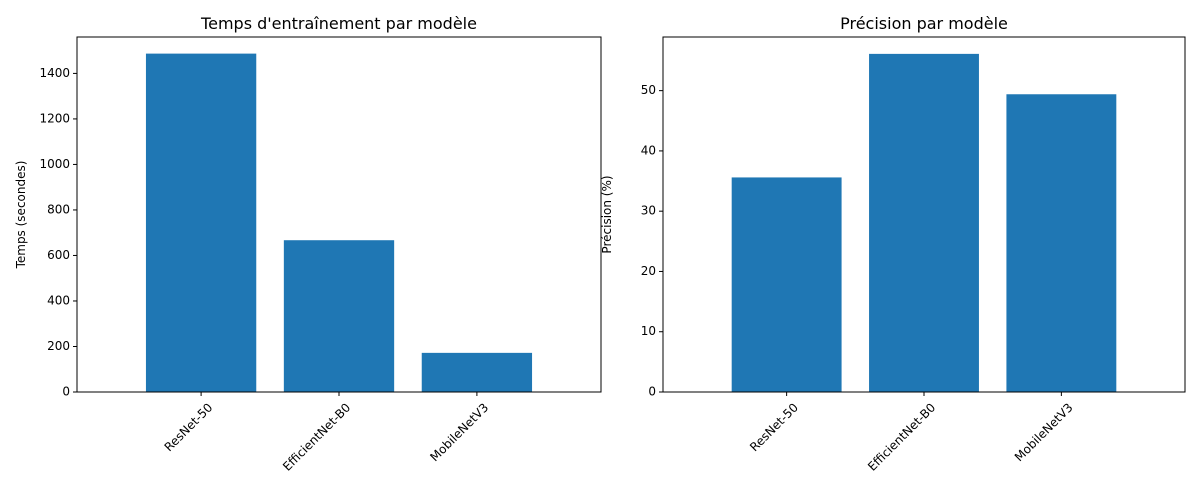 Image resolution: width=1200 pixels, height=500 pixels. What do you see at coordinates (54, 118) in the screenshot?
I see `y-tick-label: 1200` at bounding box center [54, 118].